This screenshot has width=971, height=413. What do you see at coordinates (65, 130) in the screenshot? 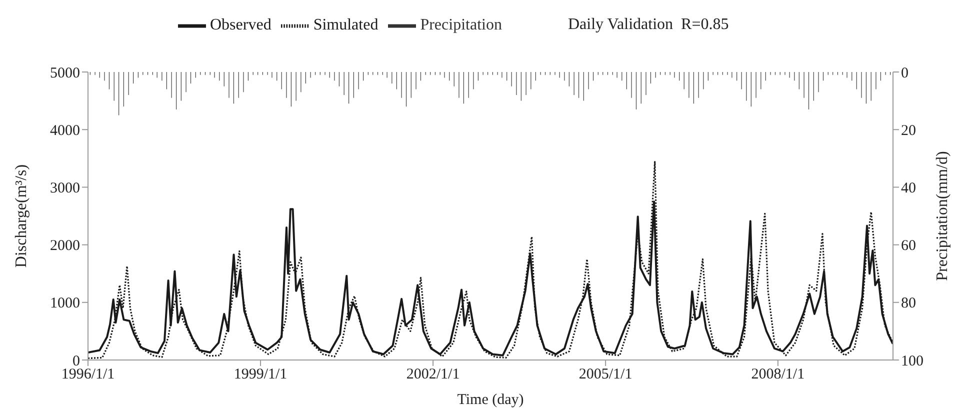
I see `y-tick-label: 4000` at bounding box center [65, 130].